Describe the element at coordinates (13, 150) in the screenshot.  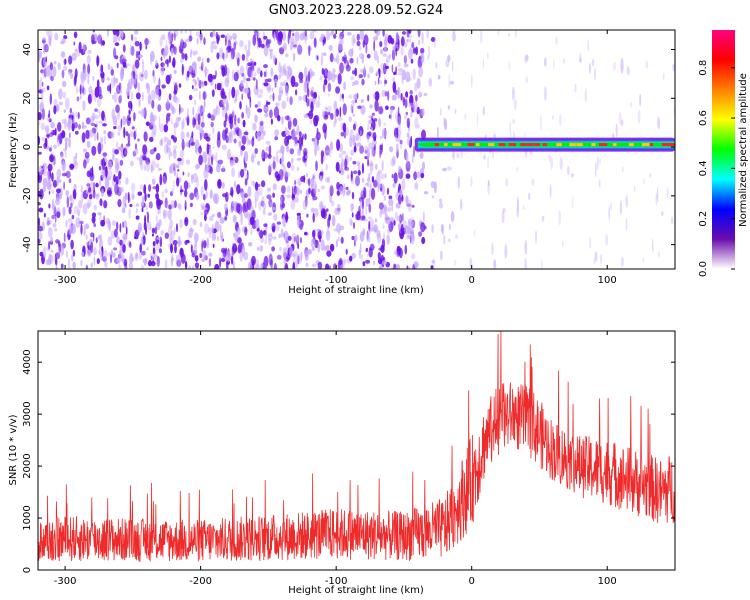
I see `spectrogram-y-label: Frequency (Hz)` at that location.